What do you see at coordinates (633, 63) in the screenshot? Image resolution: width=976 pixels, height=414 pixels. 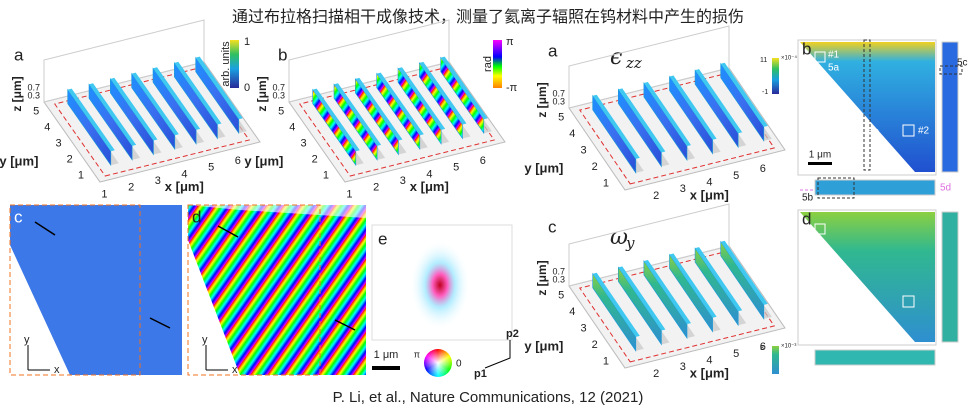 I see `symbol-sub: zz` at bounding box center [633, 63].